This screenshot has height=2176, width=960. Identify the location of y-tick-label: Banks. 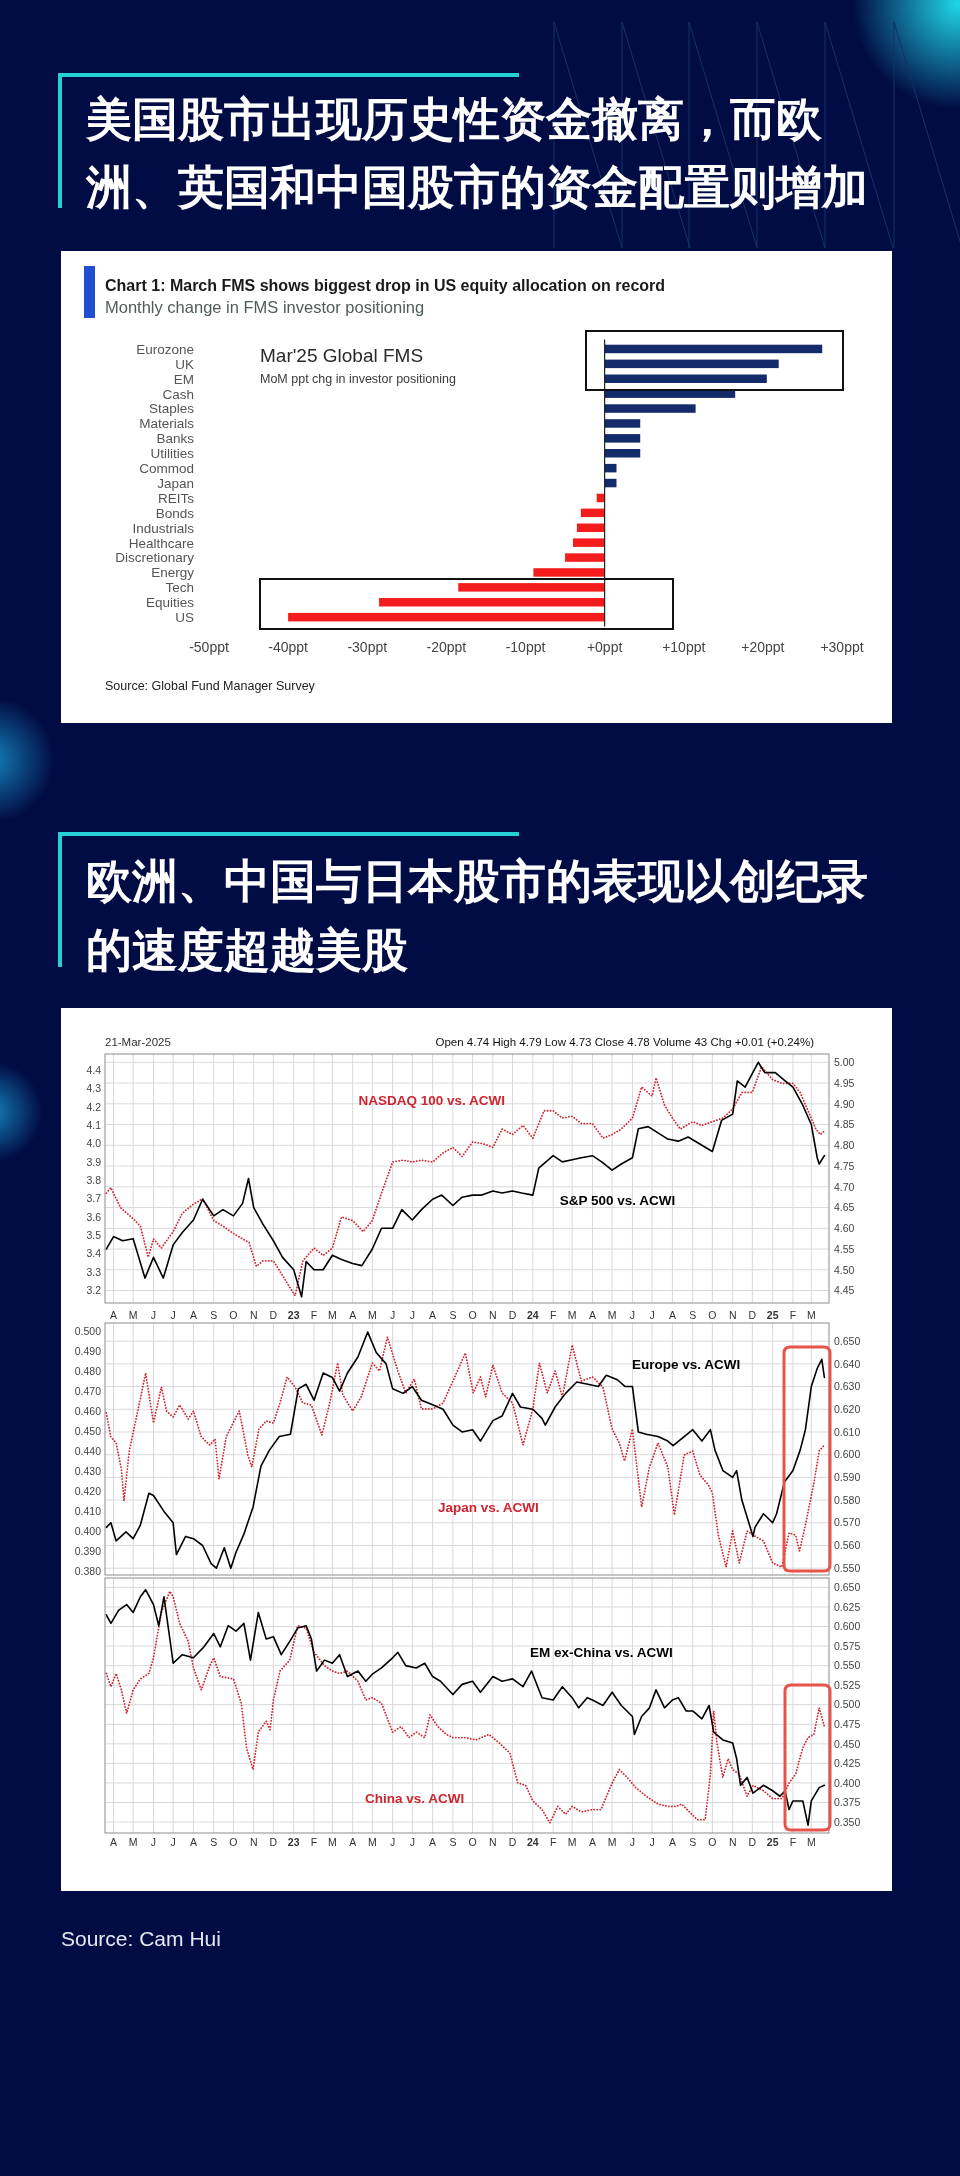
(175, 439).